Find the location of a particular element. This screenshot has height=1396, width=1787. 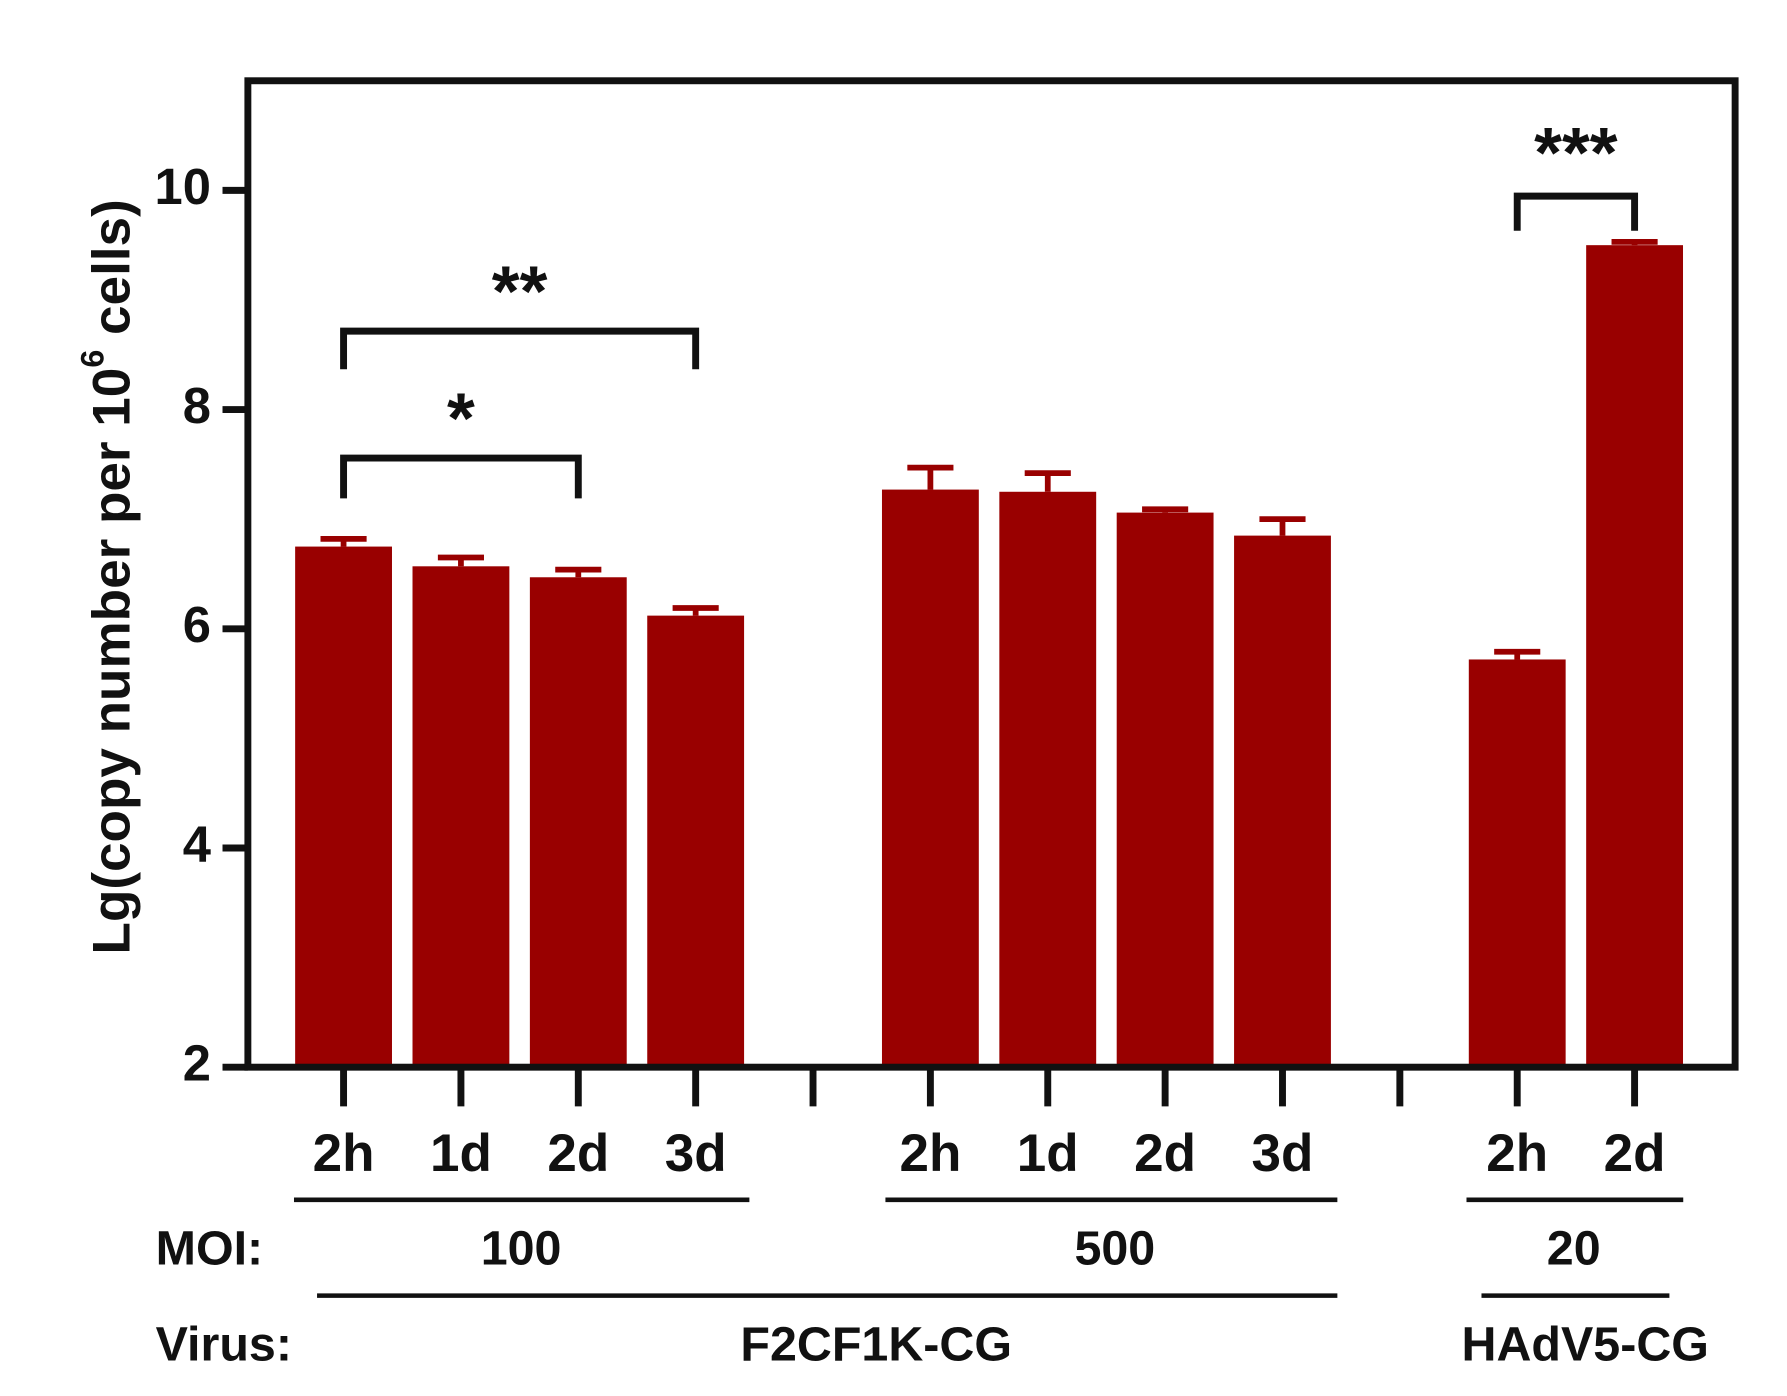

significance-label: * is located at coordinates (461, 418).